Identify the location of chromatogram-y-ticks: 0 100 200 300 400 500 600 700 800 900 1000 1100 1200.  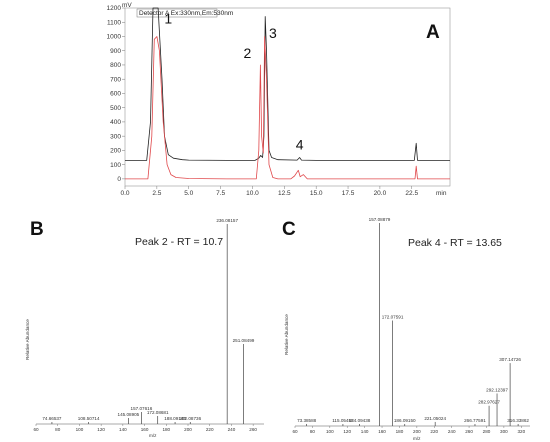
(116, 94).